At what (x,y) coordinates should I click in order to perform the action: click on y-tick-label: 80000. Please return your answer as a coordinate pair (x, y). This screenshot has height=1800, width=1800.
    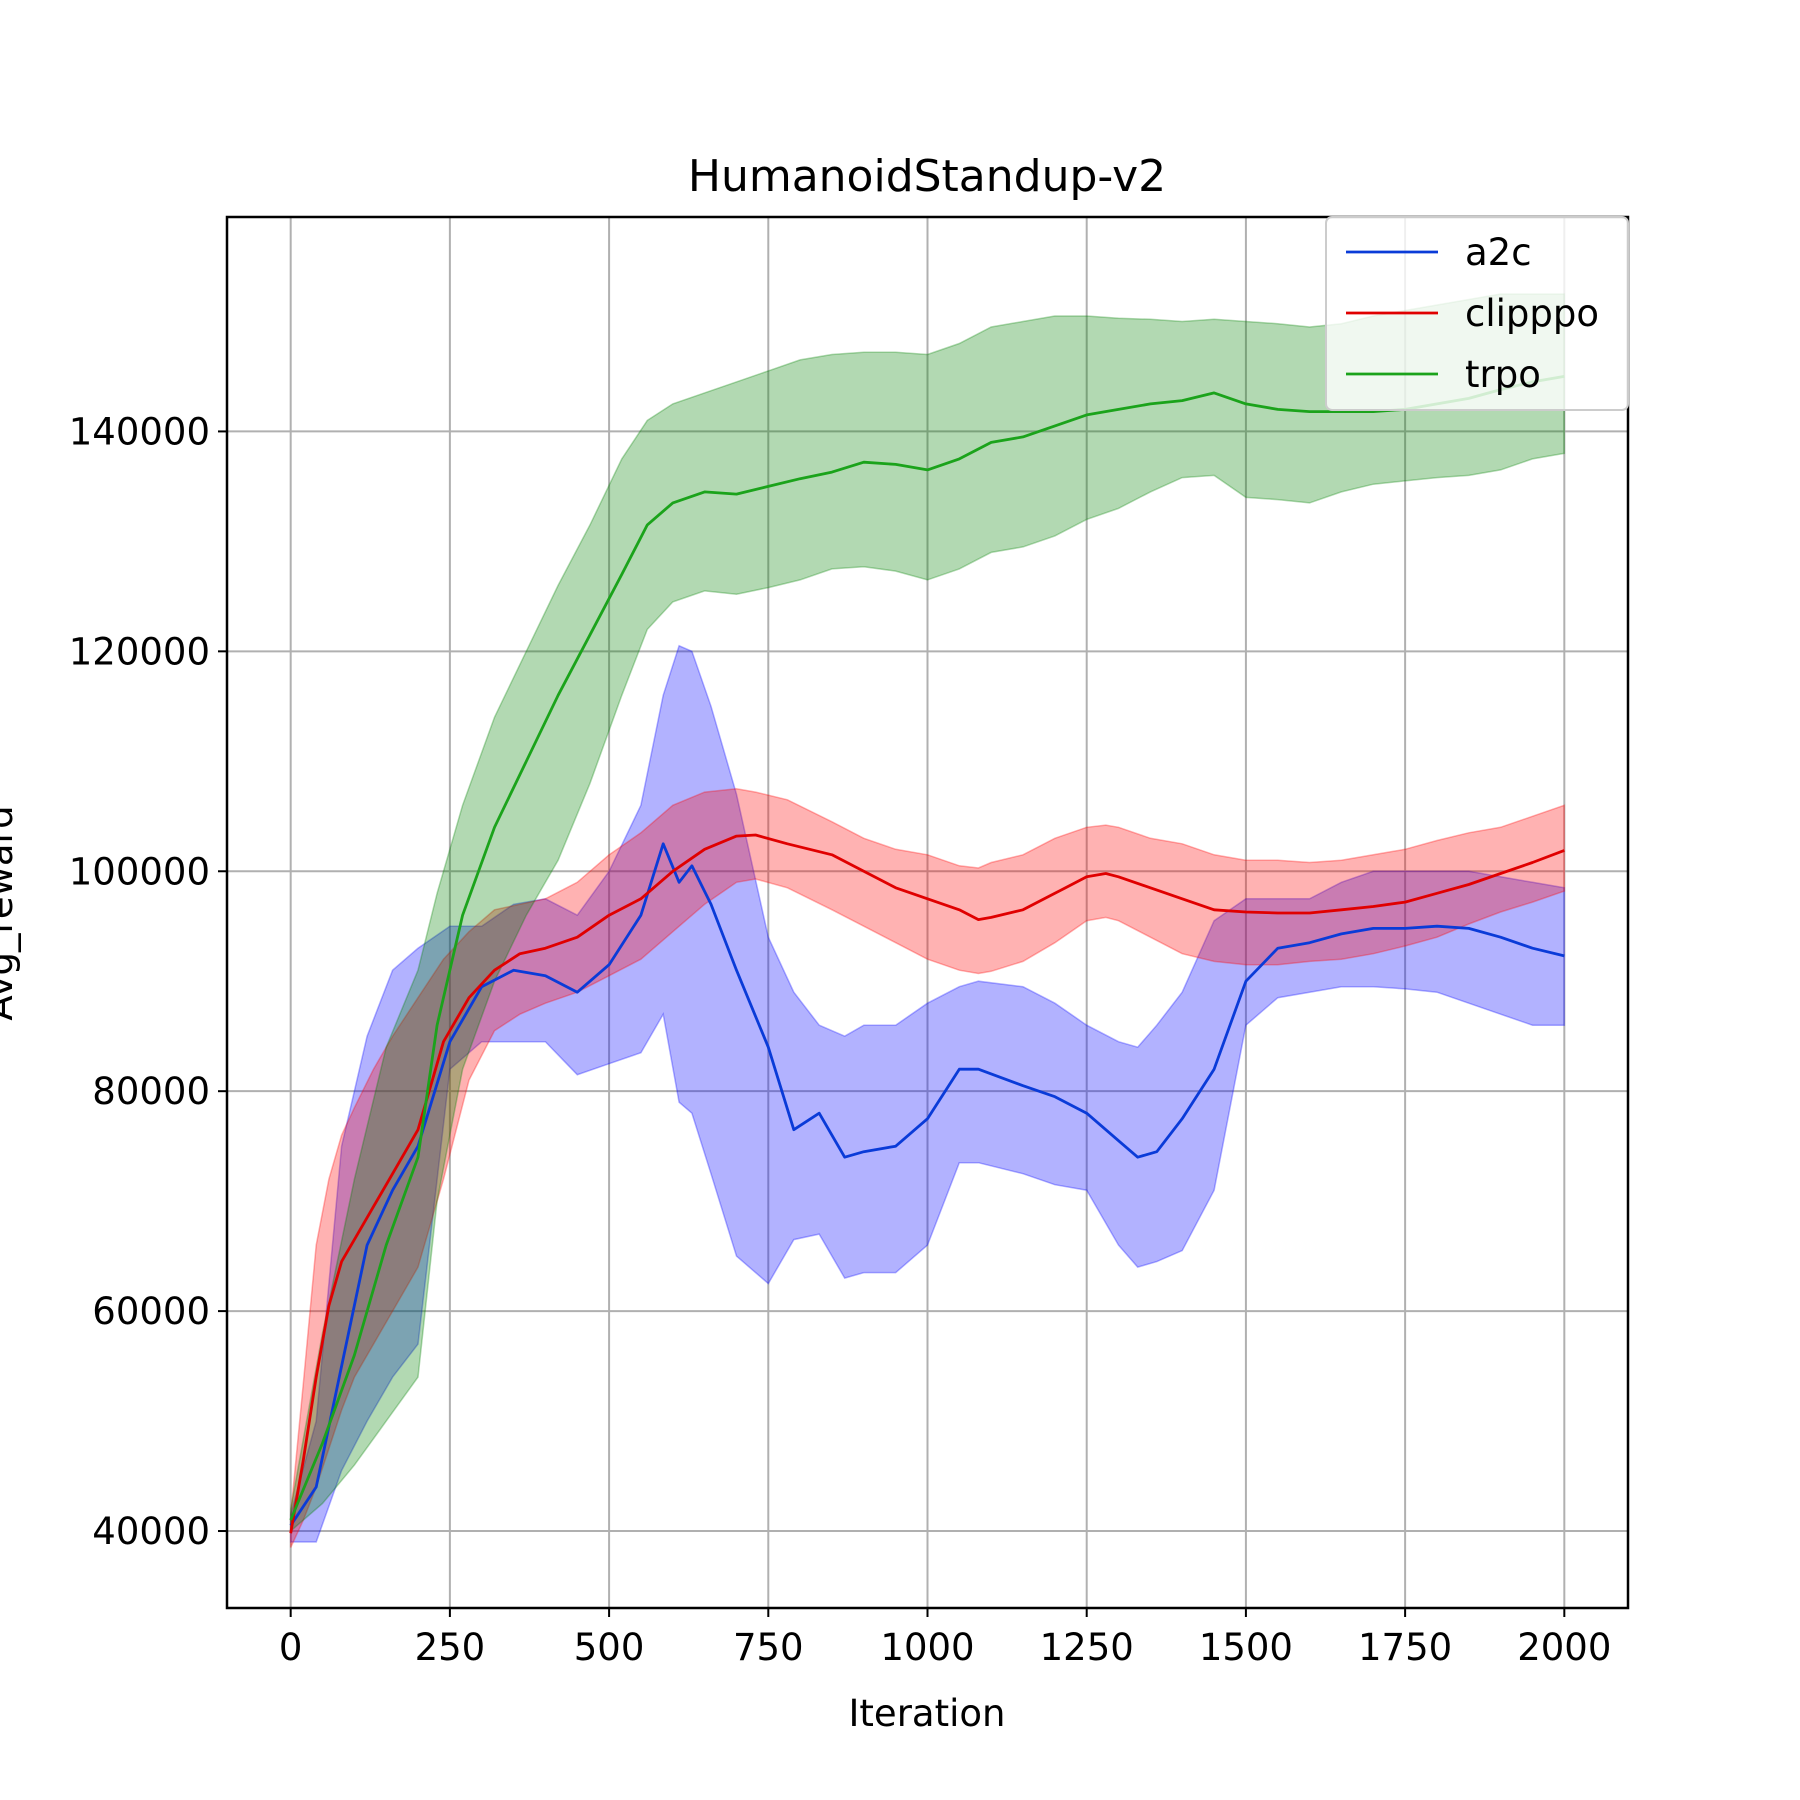
    Looking at the image, I should click on (151, 1091).